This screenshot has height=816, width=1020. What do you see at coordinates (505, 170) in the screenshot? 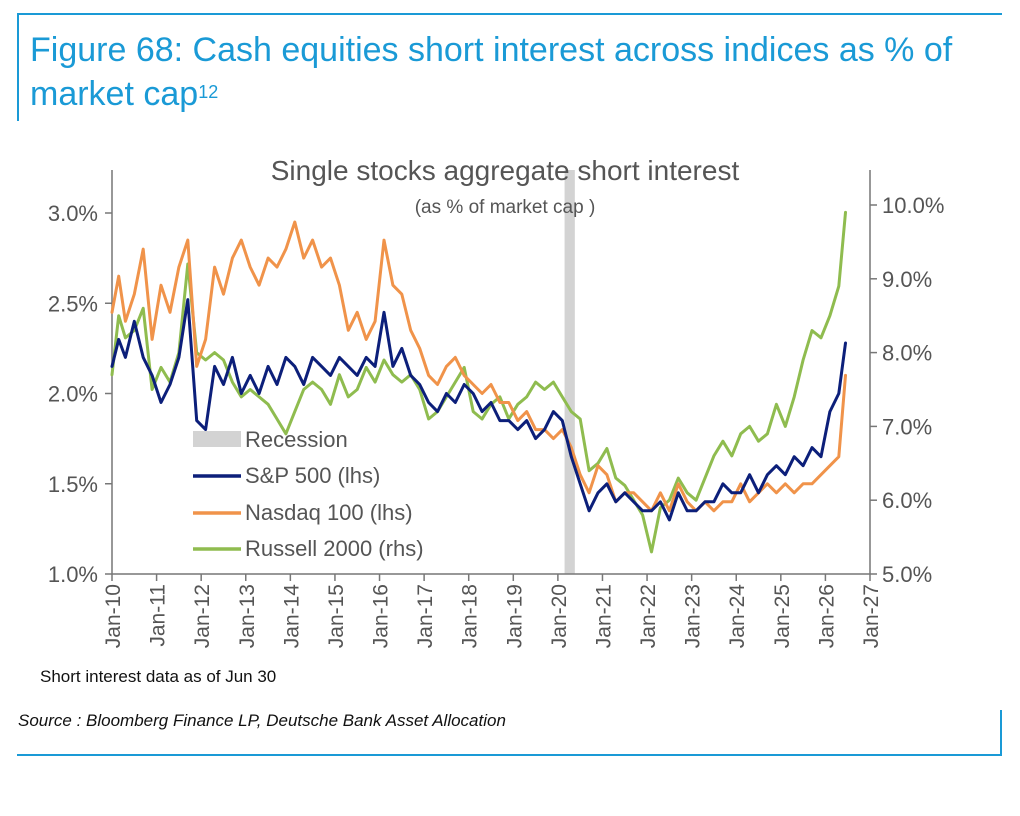
I see `chart-title: Single stocks aggregate short interest` at bounding box center [505, 170].